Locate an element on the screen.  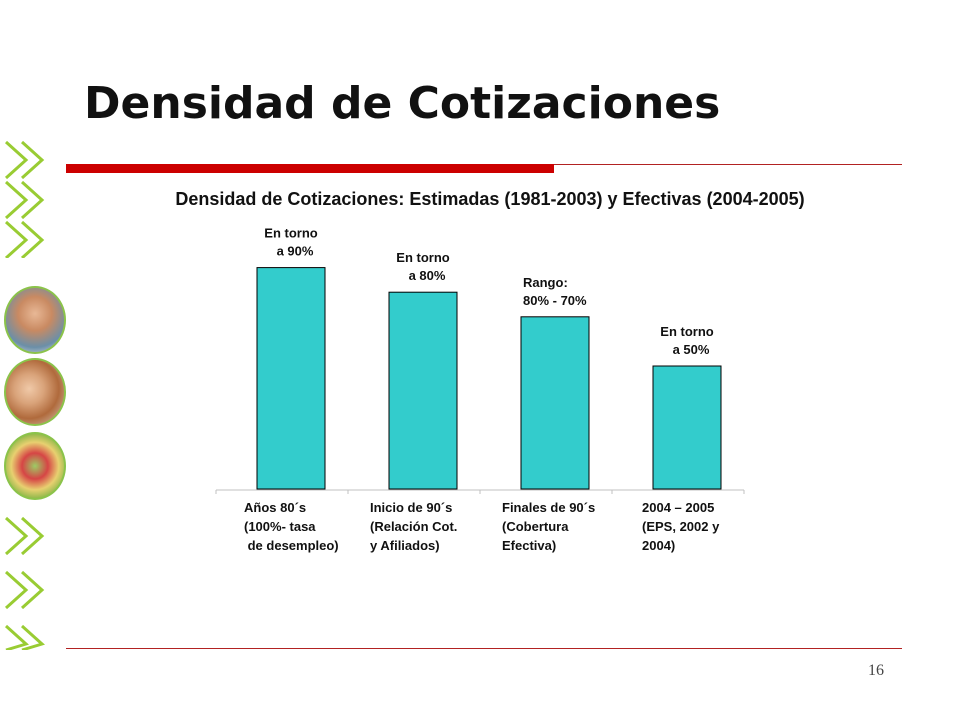
data-label: 80% - 70% is located at coordinates (555, 300).